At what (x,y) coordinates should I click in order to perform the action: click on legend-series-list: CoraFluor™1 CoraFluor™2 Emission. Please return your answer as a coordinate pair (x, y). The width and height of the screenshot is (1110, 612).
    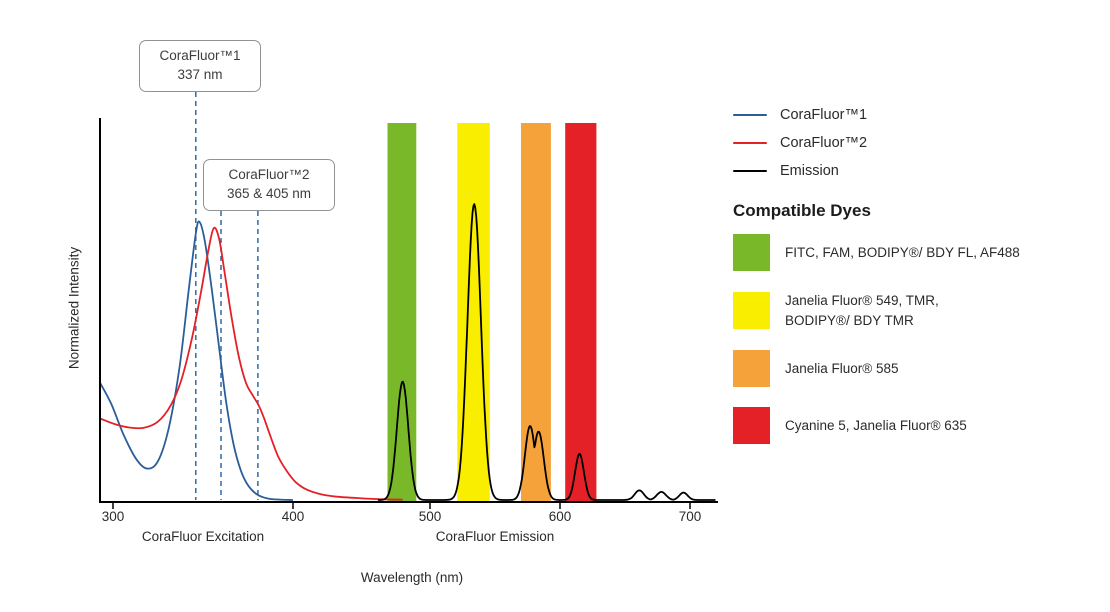
    Looking at the image, I should click on (919, 143).